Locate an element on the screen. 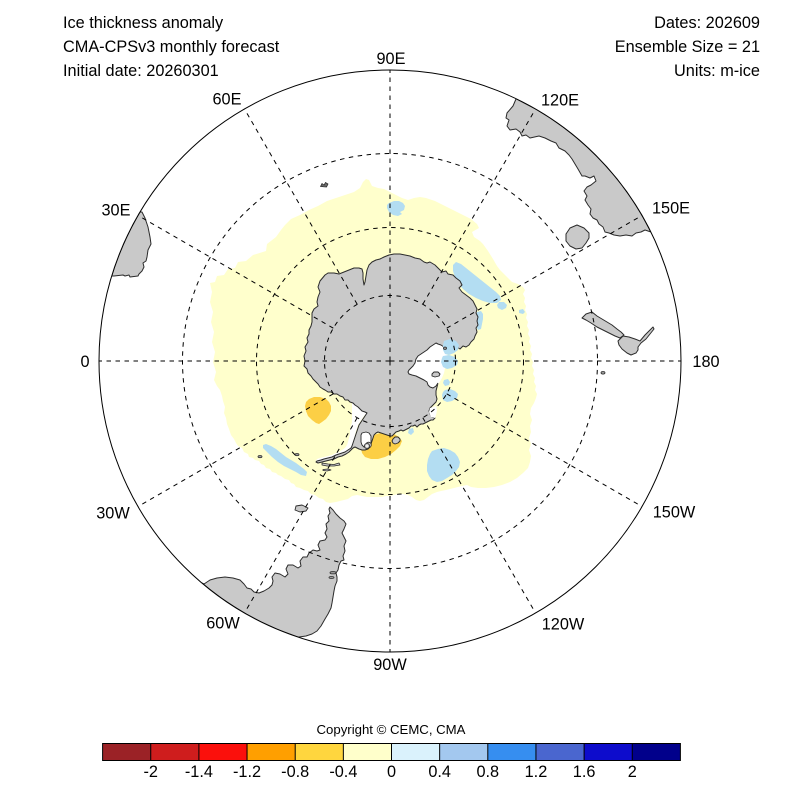 This screenshot has width=800, height=805. svg-text: -1.4 is located at coordinates (199, 772).